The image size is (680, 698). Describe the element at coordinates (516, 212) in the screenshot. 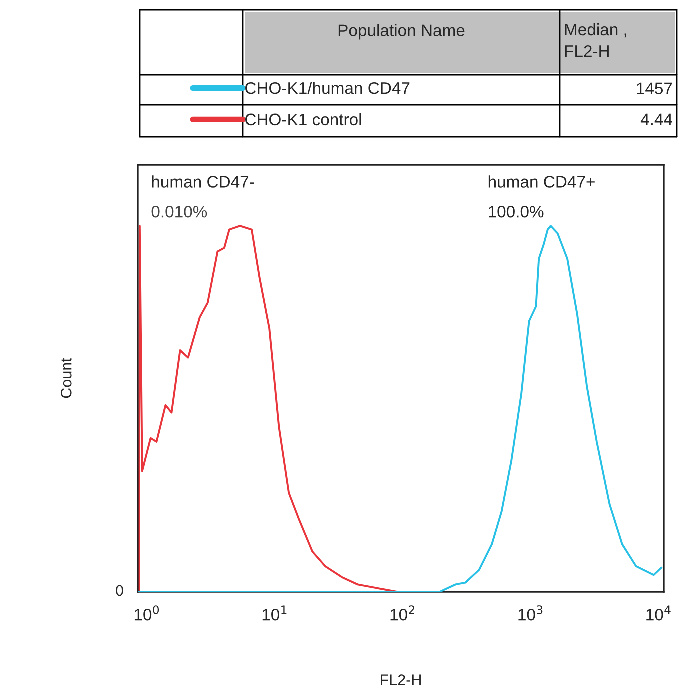

I see `text: 100.0%` at that location.